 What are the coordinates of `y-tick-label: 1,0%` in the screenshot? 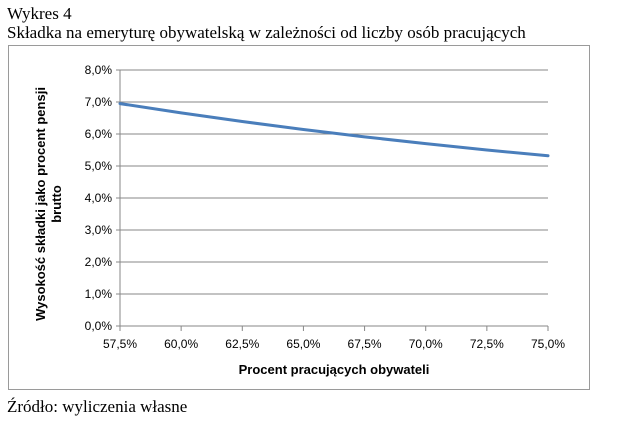 It's located at (99, 294).